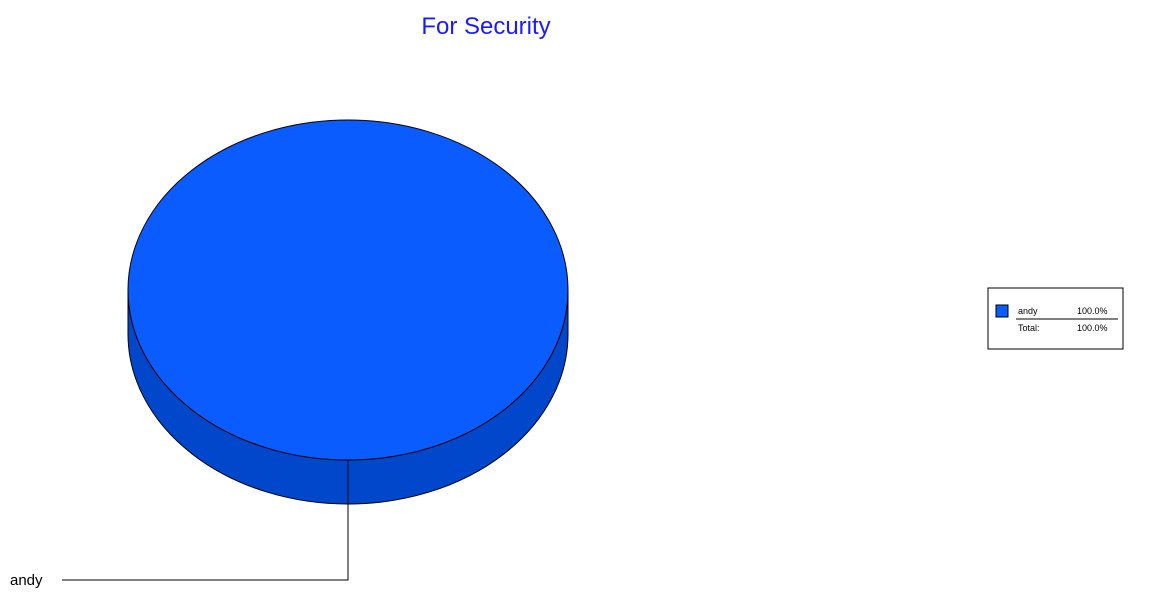 Image resolution: width=1154 pixels, height=594 pixels. Describe the element at coordinates (205, 520) in the screenshot. I see `slice-leader-line` at that location.